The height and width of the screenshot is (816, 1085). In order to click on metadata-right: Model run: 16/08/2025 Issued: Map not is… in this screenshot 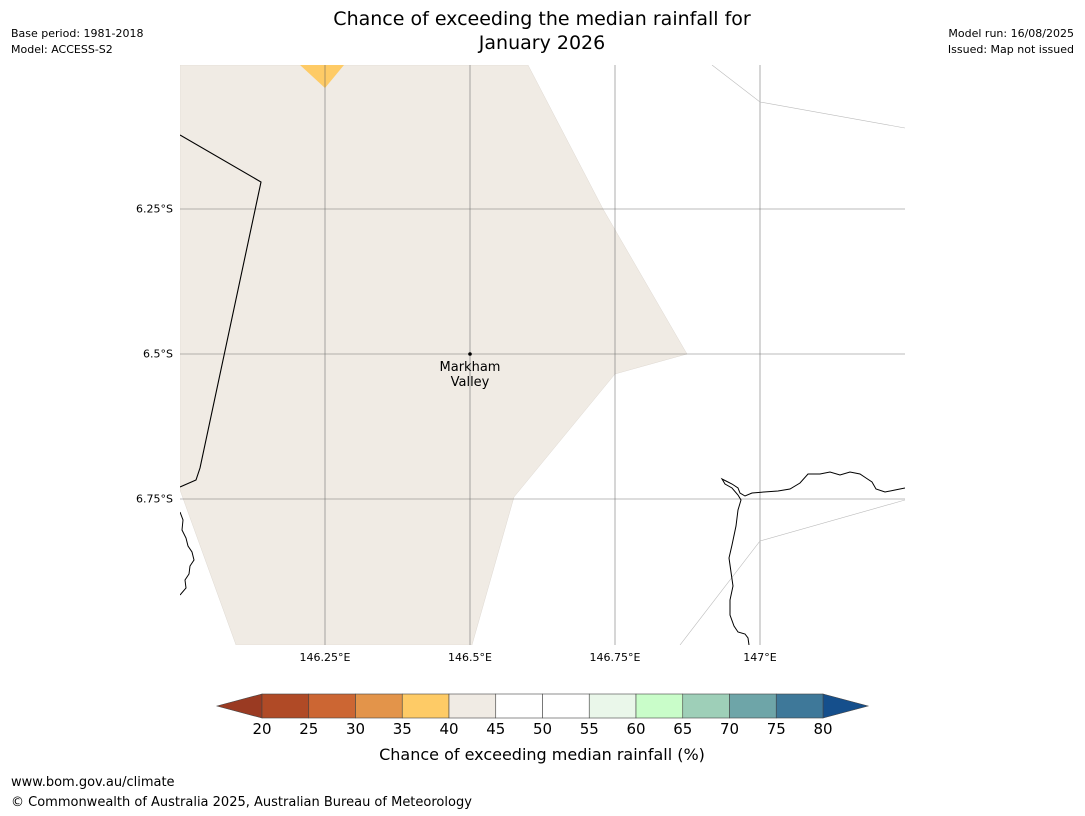, I will do `click(1011, 42)`.